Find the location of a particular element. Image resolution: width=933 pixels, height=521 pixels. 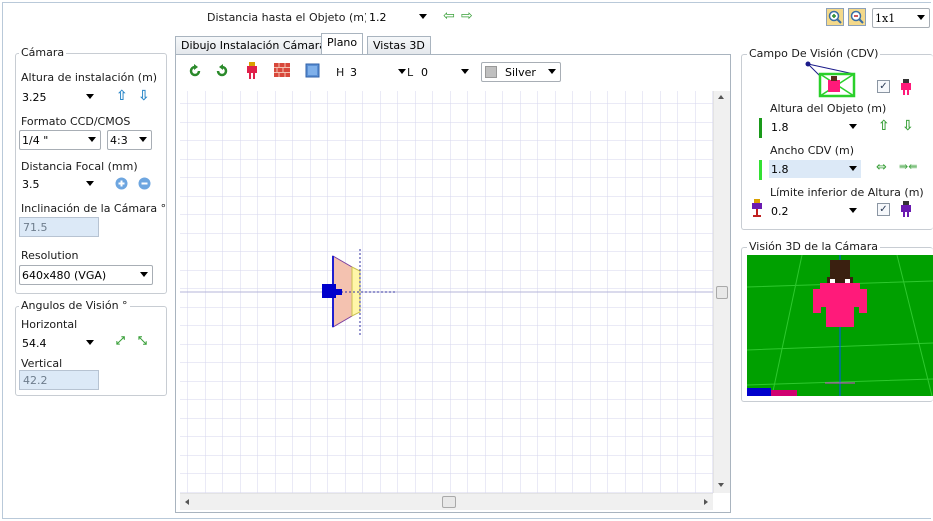

object-height-label: Altura del Objeto (m) is located at coordinates (828, 108).